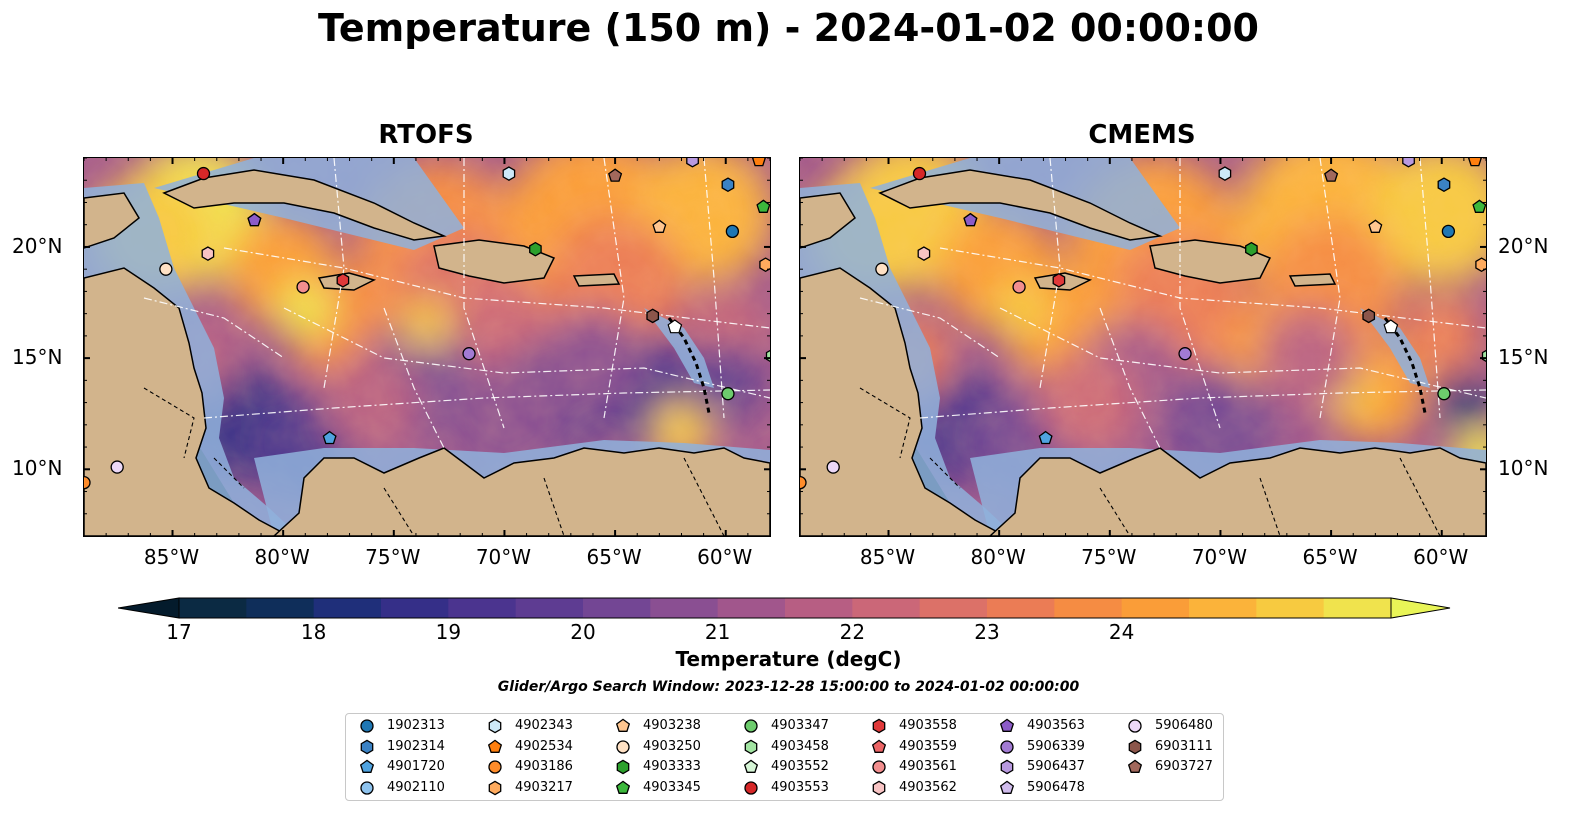 This screenshot has width=1577, height=827. What do you see at coordinates (313, 632) in the screenshot?
I see `colorbar-tick-label: 18` at bounding box center [313, 632].